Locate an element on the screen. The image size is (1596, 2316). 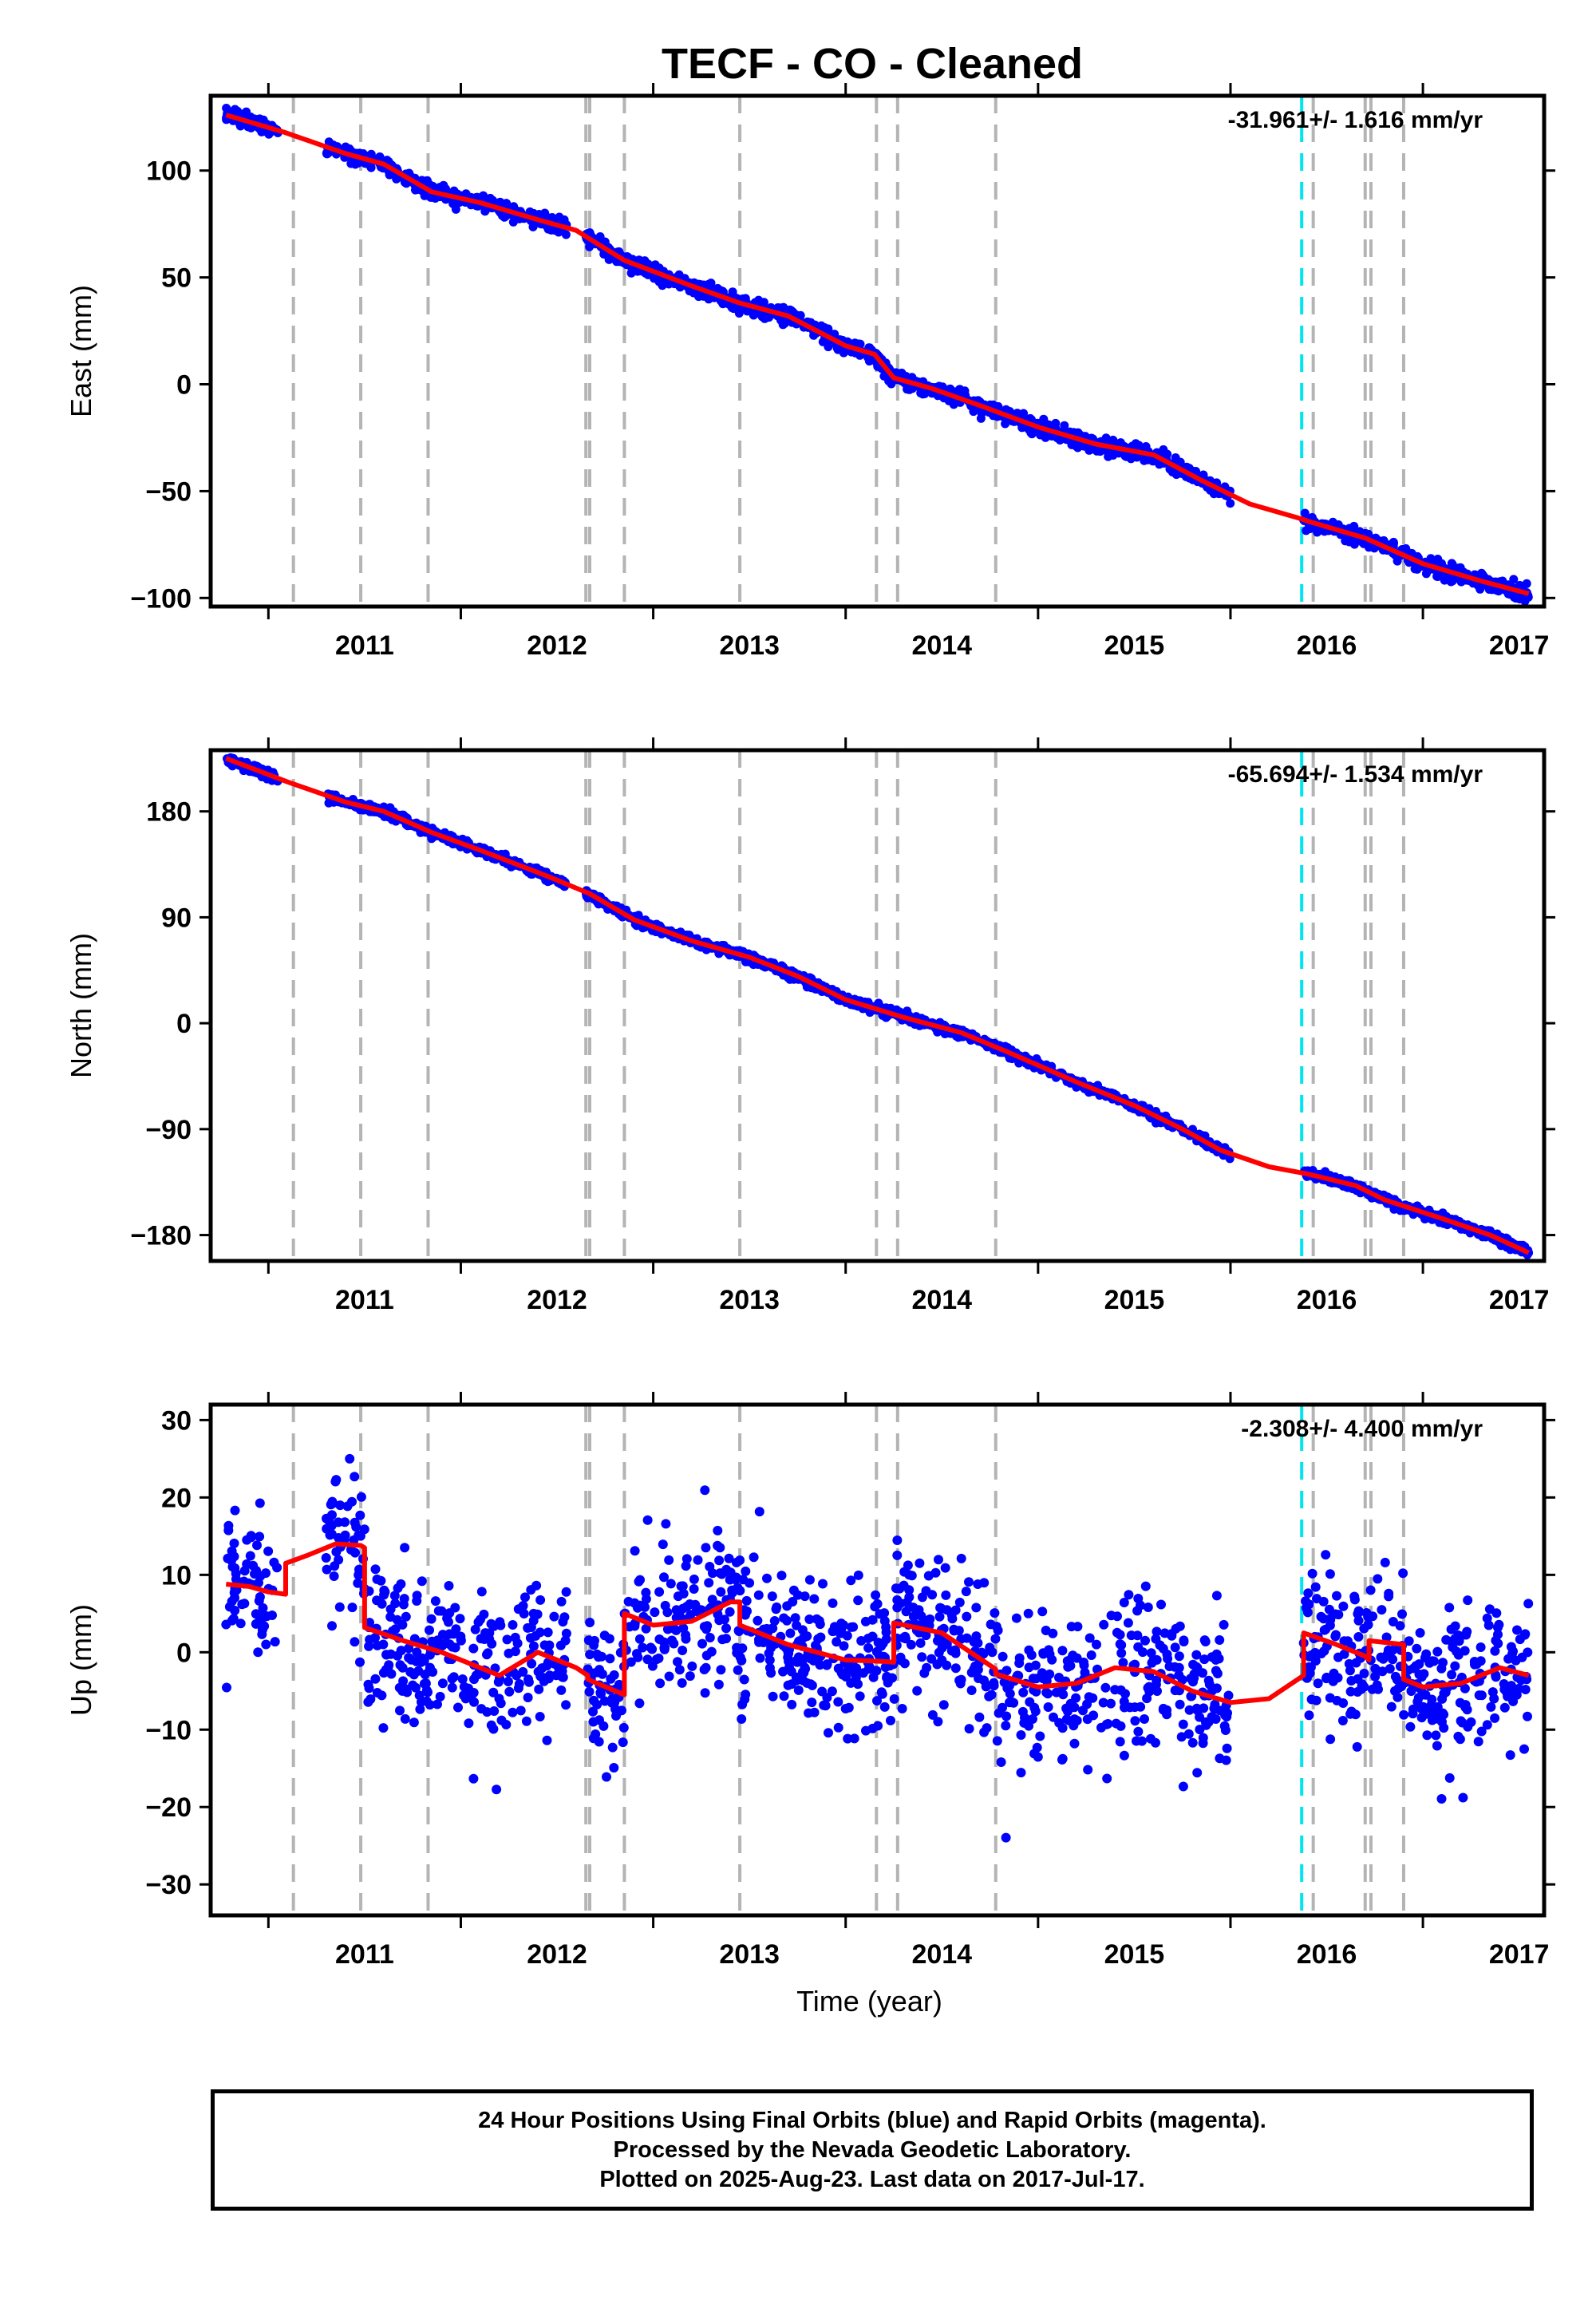
y-tick-label: 100 is located at coordinates (169, 171).